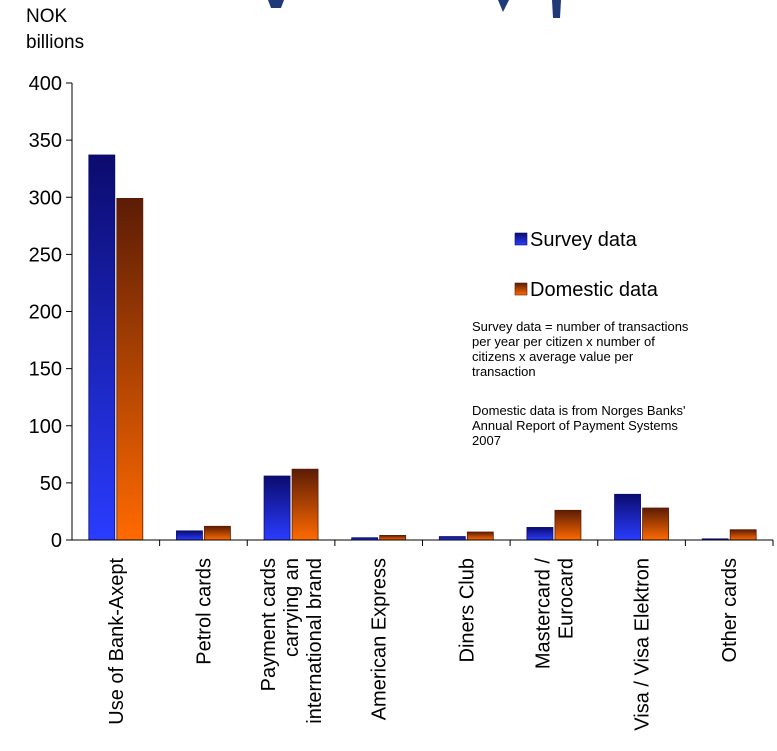  Describe the element at coordinates (45, 370) in the screenshot. I see `y-tick-label: 150` at that location.